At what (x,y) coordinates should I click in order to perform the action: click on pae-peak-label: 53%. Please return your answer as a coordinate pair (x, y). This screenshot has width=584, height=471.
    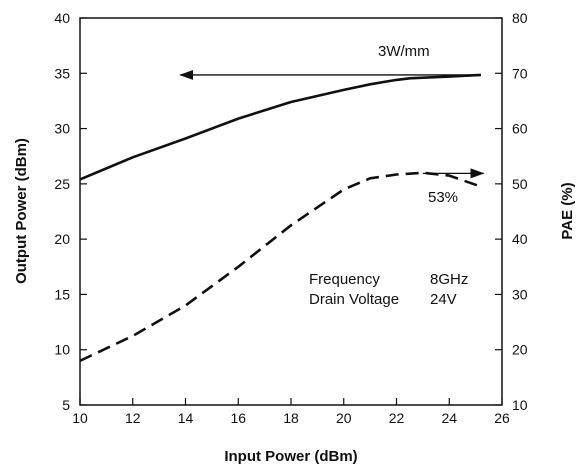
    Looking at the image, I should click on (443, 197).